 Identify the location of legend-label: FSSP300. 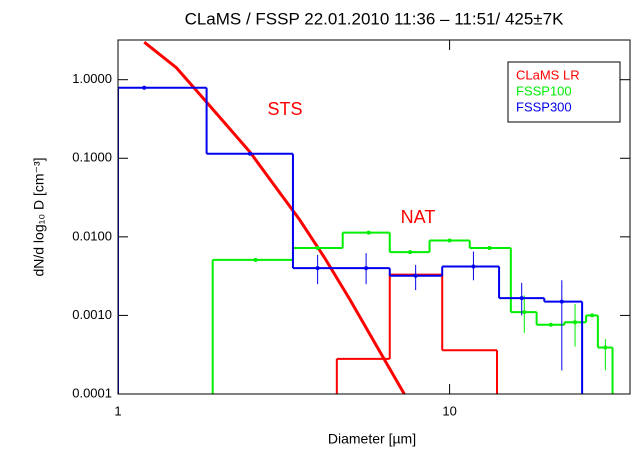
(544, 106).